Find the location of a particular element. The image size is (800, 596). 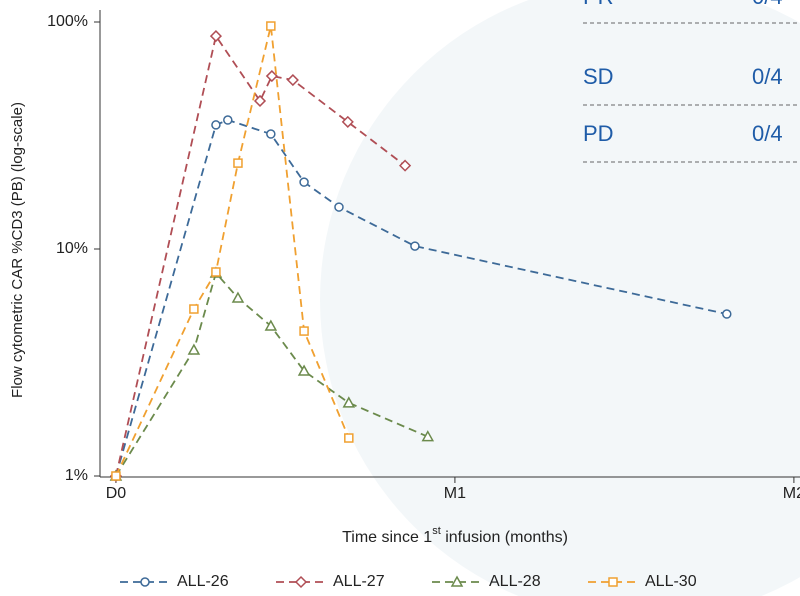

x-tick-label: M2 is located at coordinates (791, 493).